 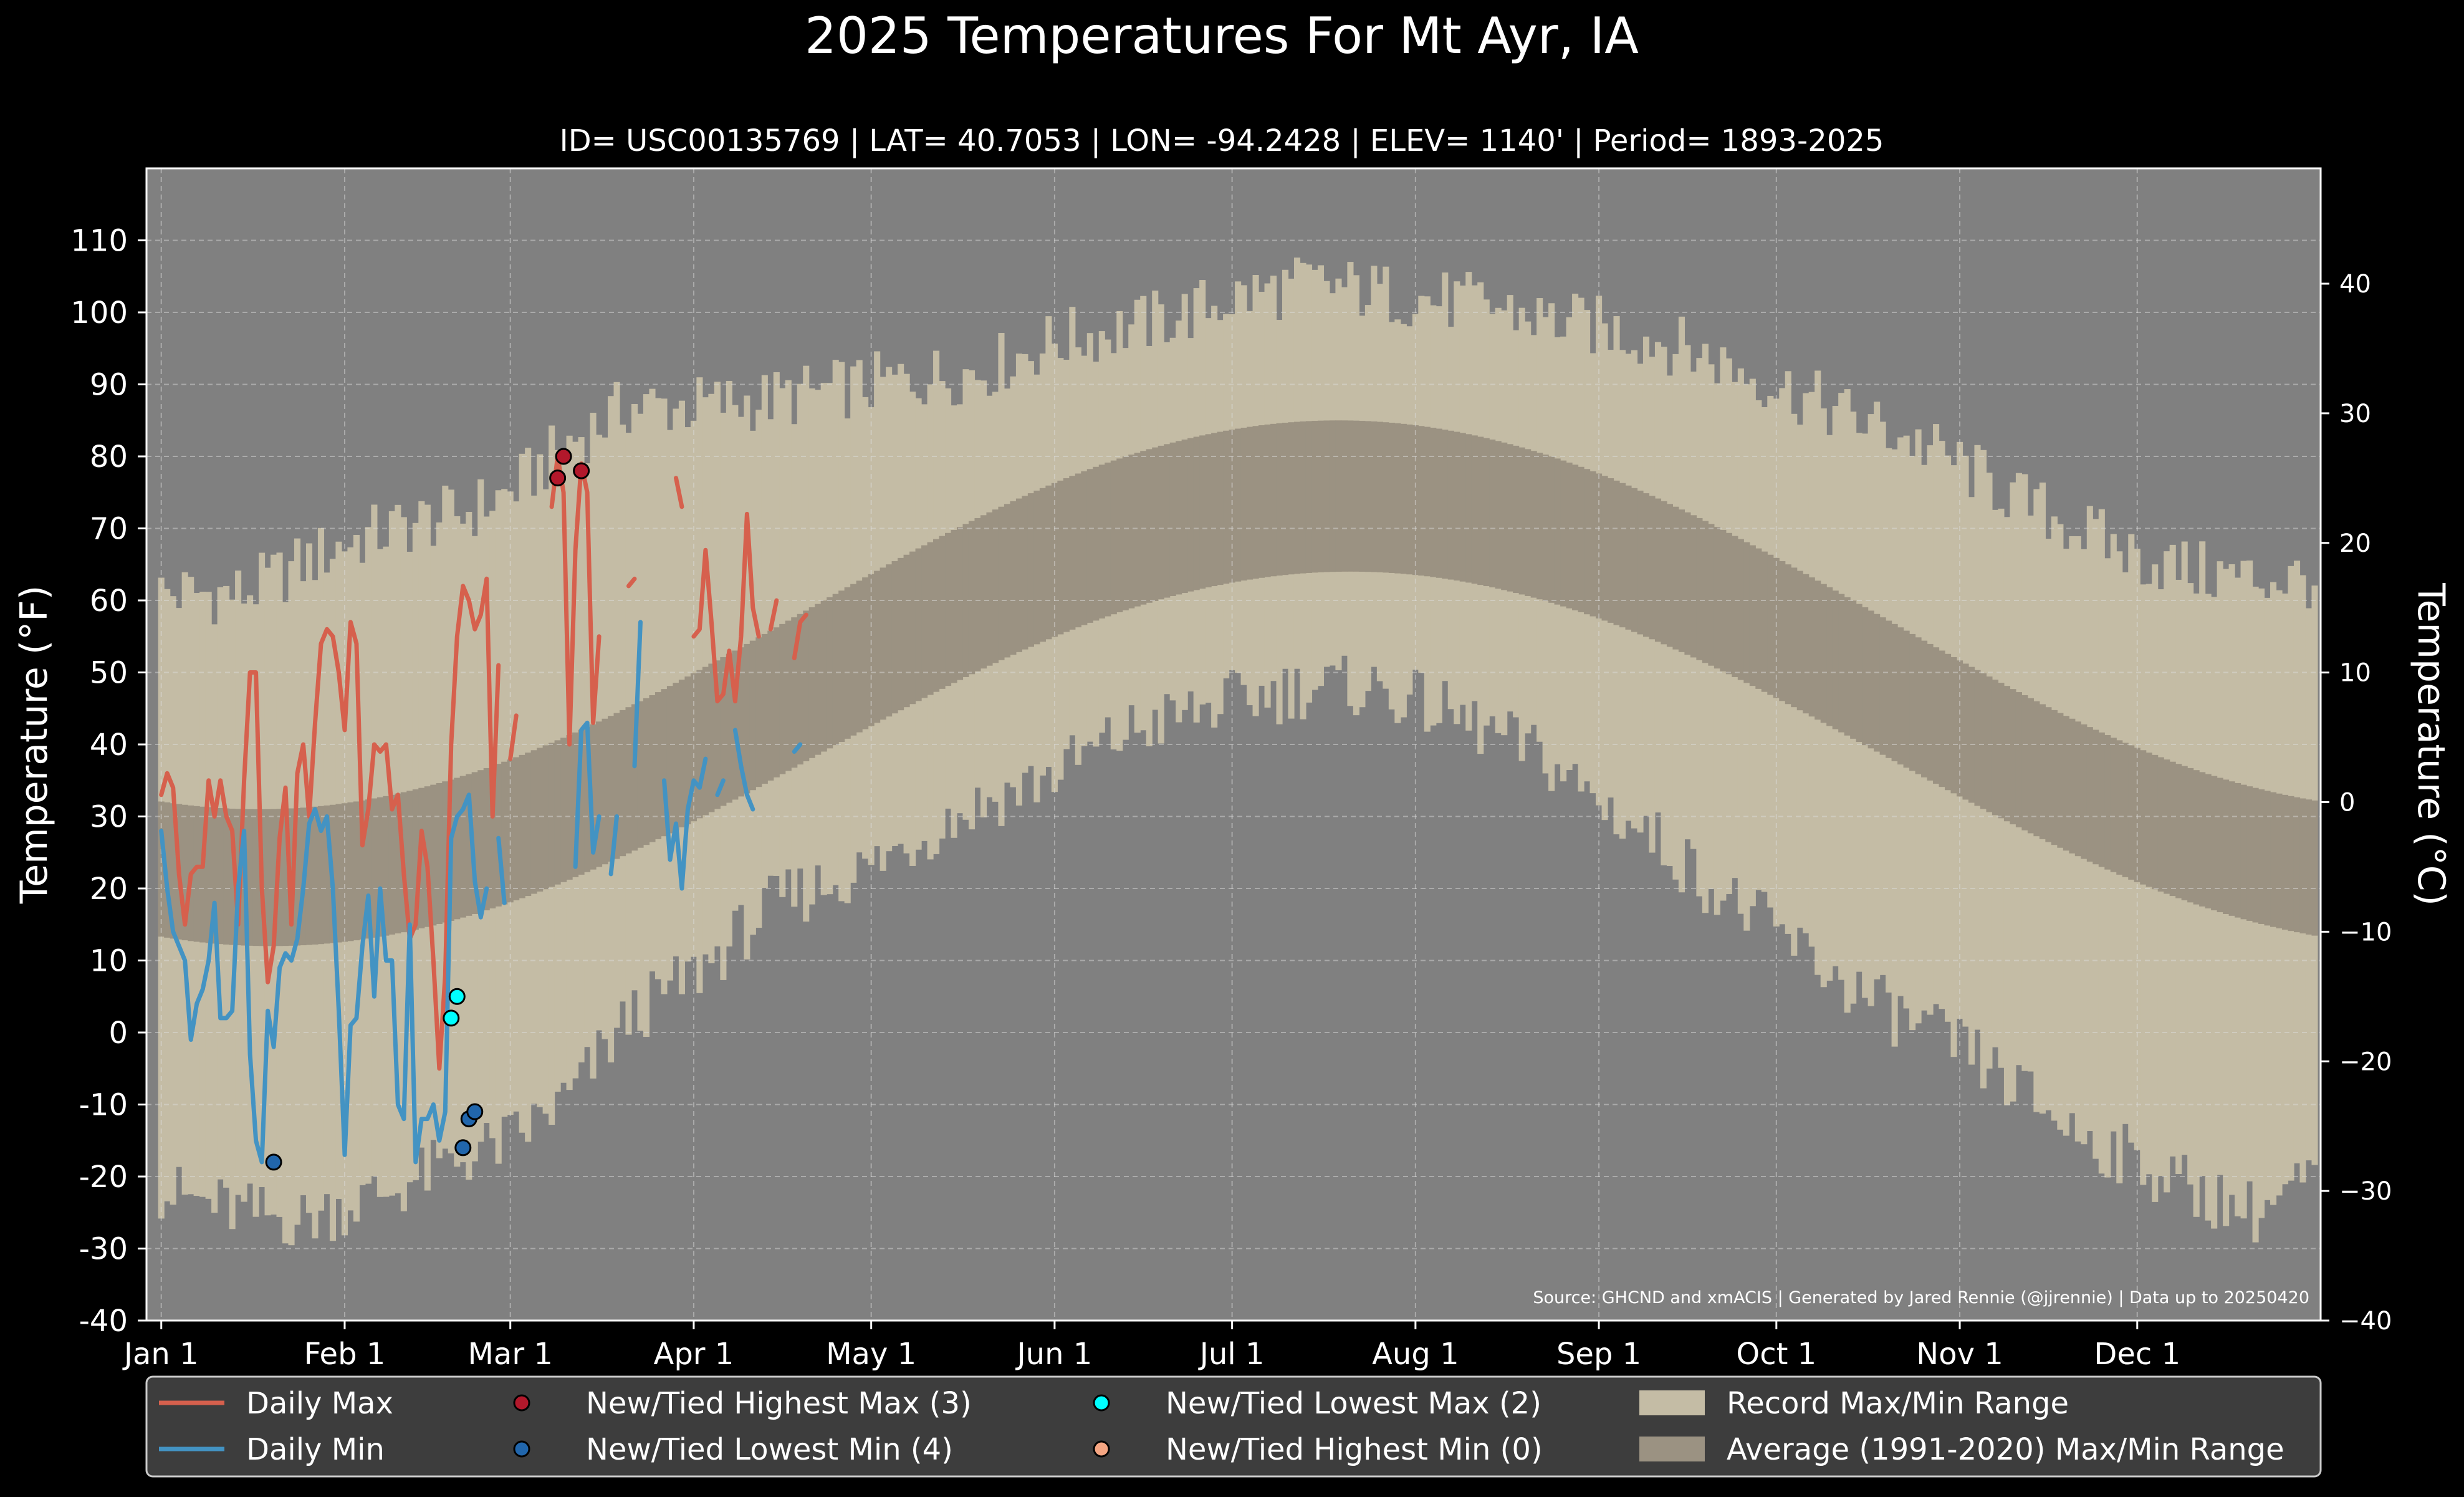 What do you see at coordinates (103, 1177) in the screenshot?
I see `y-left-tick-label: -20` at bounding box center [103, 1177].